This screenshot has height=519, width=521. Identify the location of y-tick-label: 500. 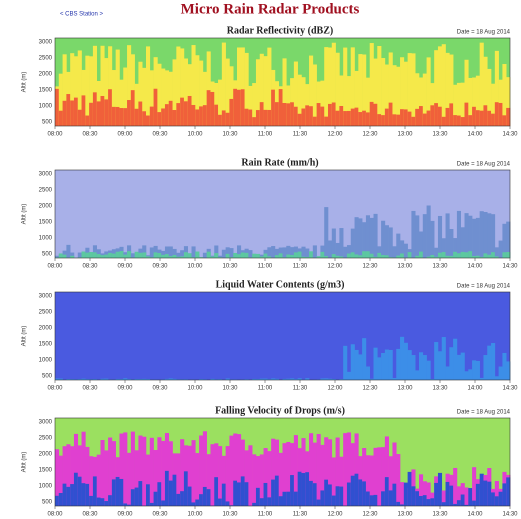
(47, 255).